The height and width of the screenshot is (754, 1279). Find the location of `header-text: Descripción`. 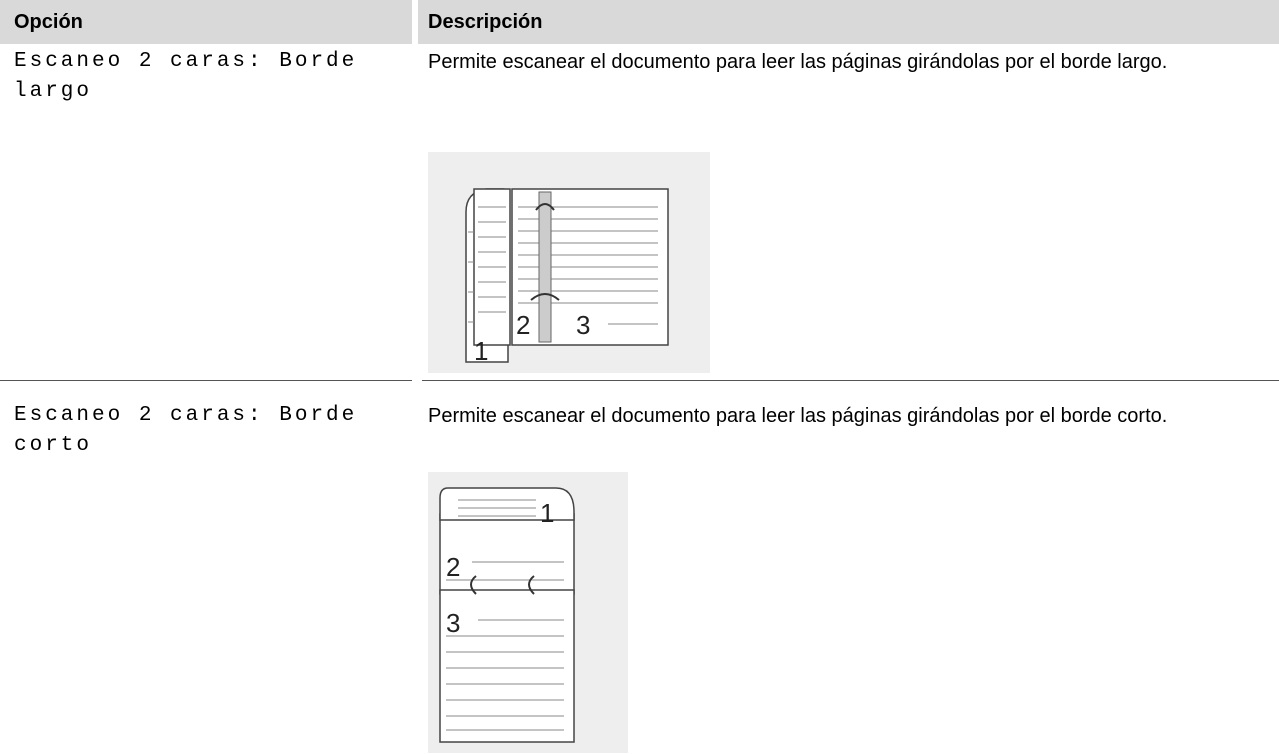

header-text: Descripción is located at coordinates (485, 22).